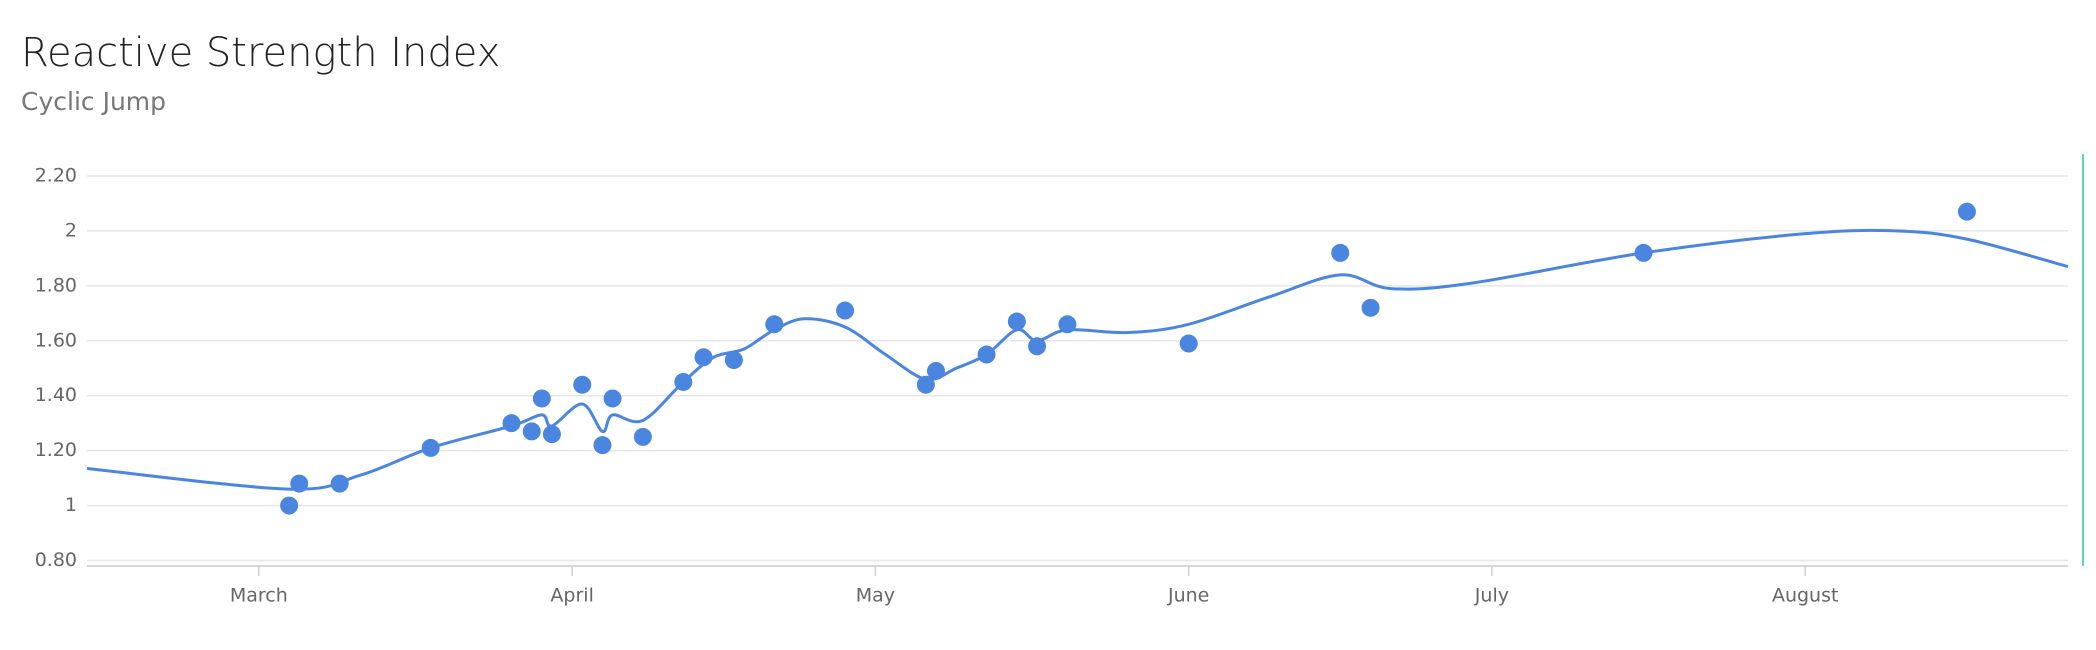  I want to click on x-tick-label: March, so click(259, 596).